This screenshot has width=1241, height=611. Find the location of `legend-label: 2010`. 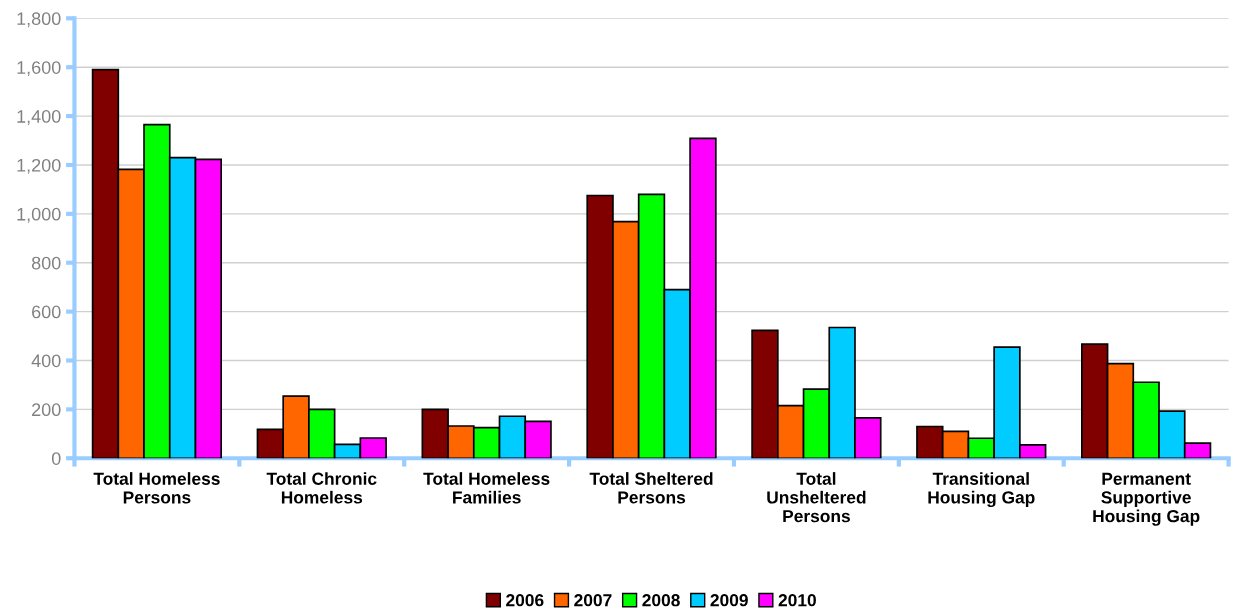

legend-label: 2010 is located at coordinates (797, 600).